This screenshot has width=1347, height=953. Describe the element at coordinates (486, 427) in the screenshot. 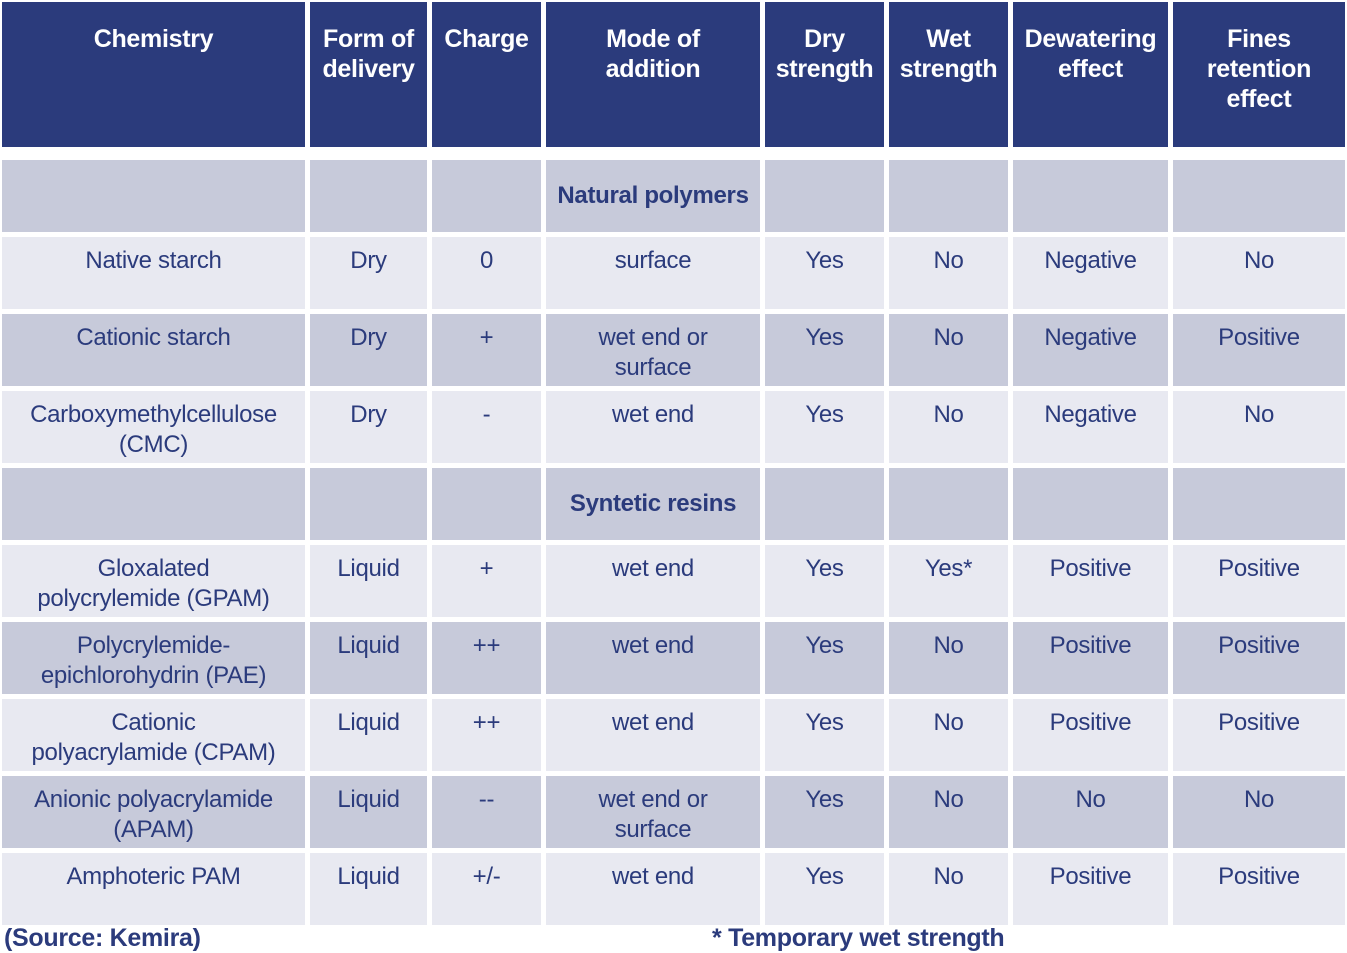

I see `table-cell: -` at that location.